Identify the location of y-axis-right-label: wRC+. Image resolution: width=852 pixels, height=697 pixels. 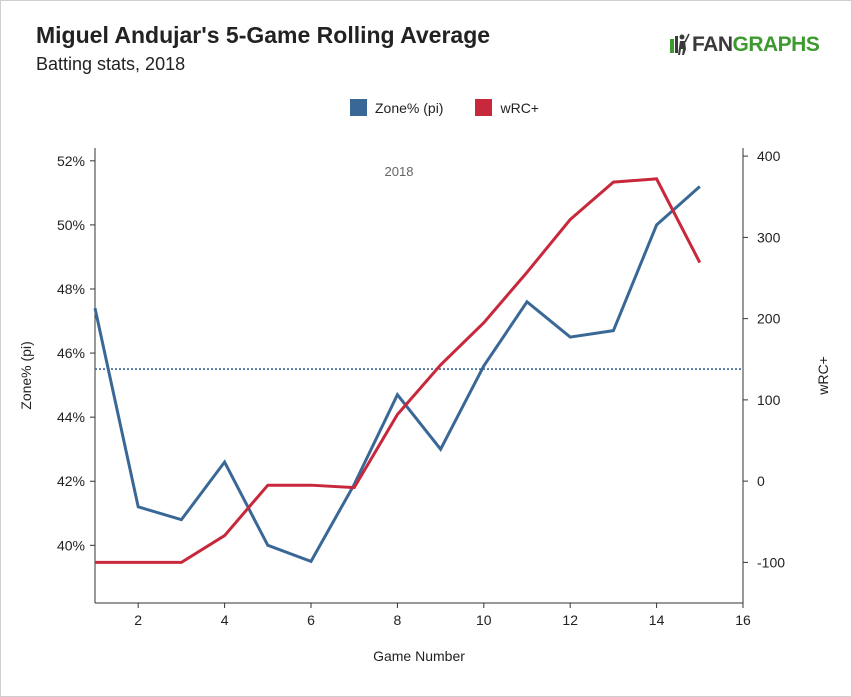
(823, 376).